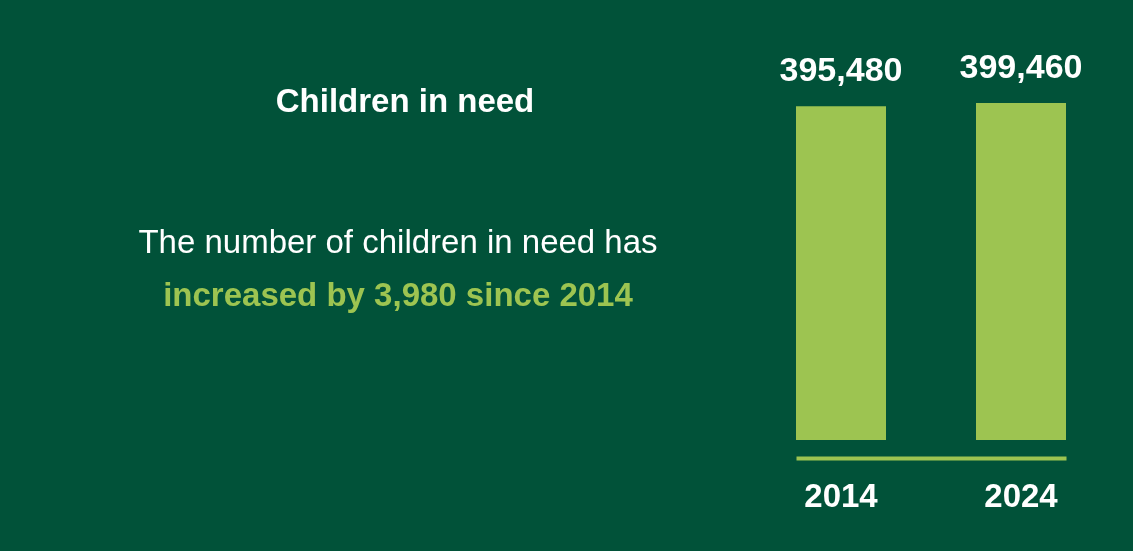 The image size is (1133, 551). What do you see at coordinates (841, 69) in the screenshot?
I see `data-label: 395,480` at bounding box center [841, 69].